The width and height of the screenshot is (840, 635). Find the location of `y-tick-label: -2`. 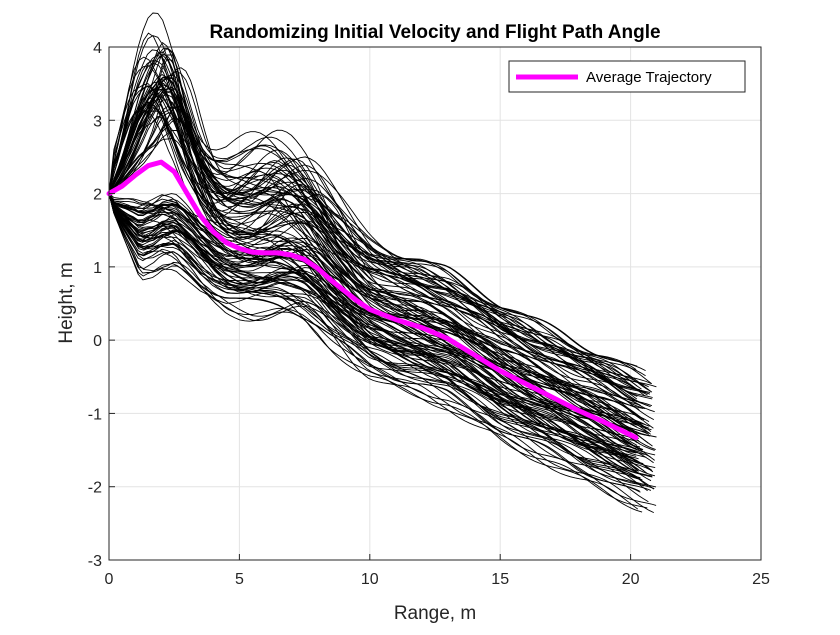

y-tick-label: -2 is located at coordinates (95, 488).